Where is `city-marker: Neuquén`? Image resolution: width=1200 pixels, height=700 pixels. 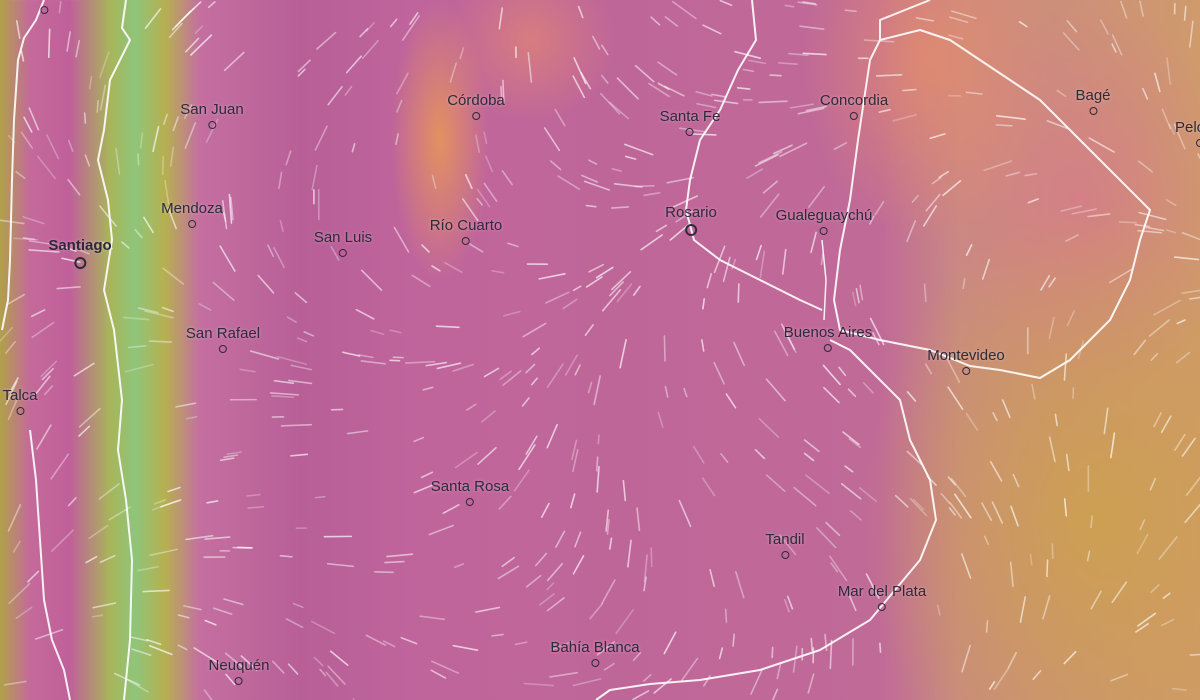
city-marker: Neuquén is located at coordinates (239, 671).